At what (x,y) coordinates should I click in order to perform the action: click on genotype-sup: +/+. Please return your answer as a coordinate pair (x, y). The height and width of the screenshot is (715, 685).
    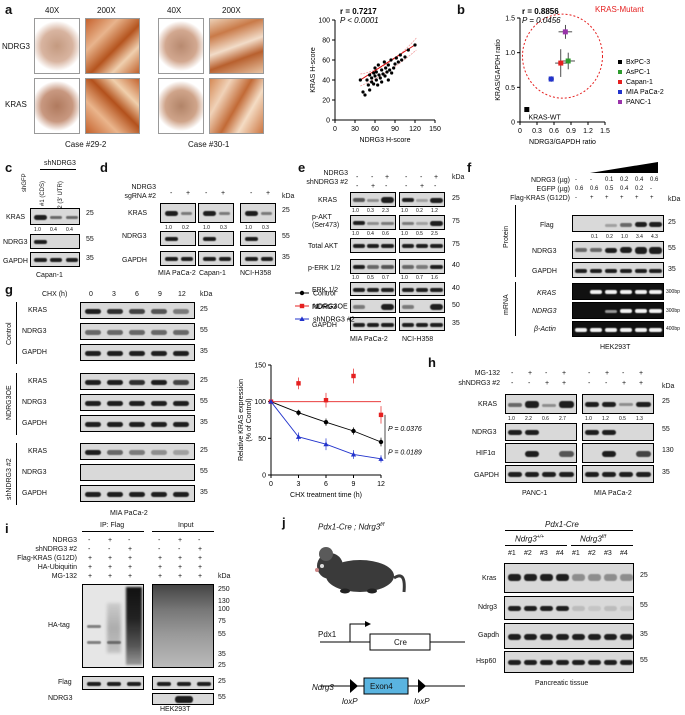
    Looking at the image, I should click on (540, 537).